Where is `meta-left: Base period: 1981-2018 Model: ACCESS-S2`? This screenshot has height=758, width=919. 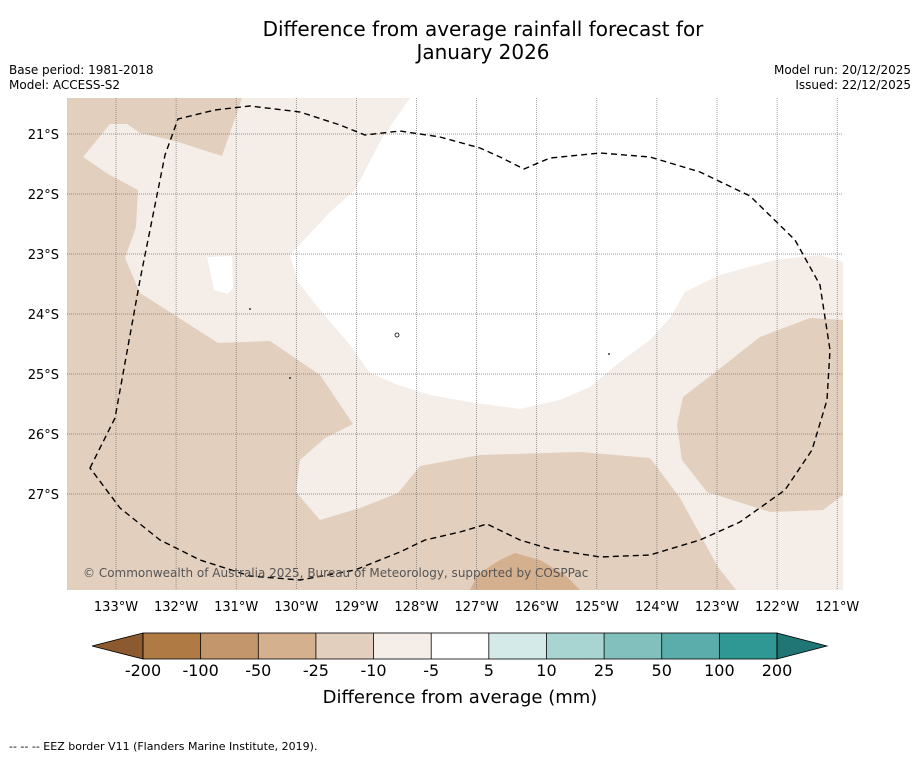 meta-left: Base period: 1981-2018 Model: ACCESS-S2 is located at coordinates (81, 78).